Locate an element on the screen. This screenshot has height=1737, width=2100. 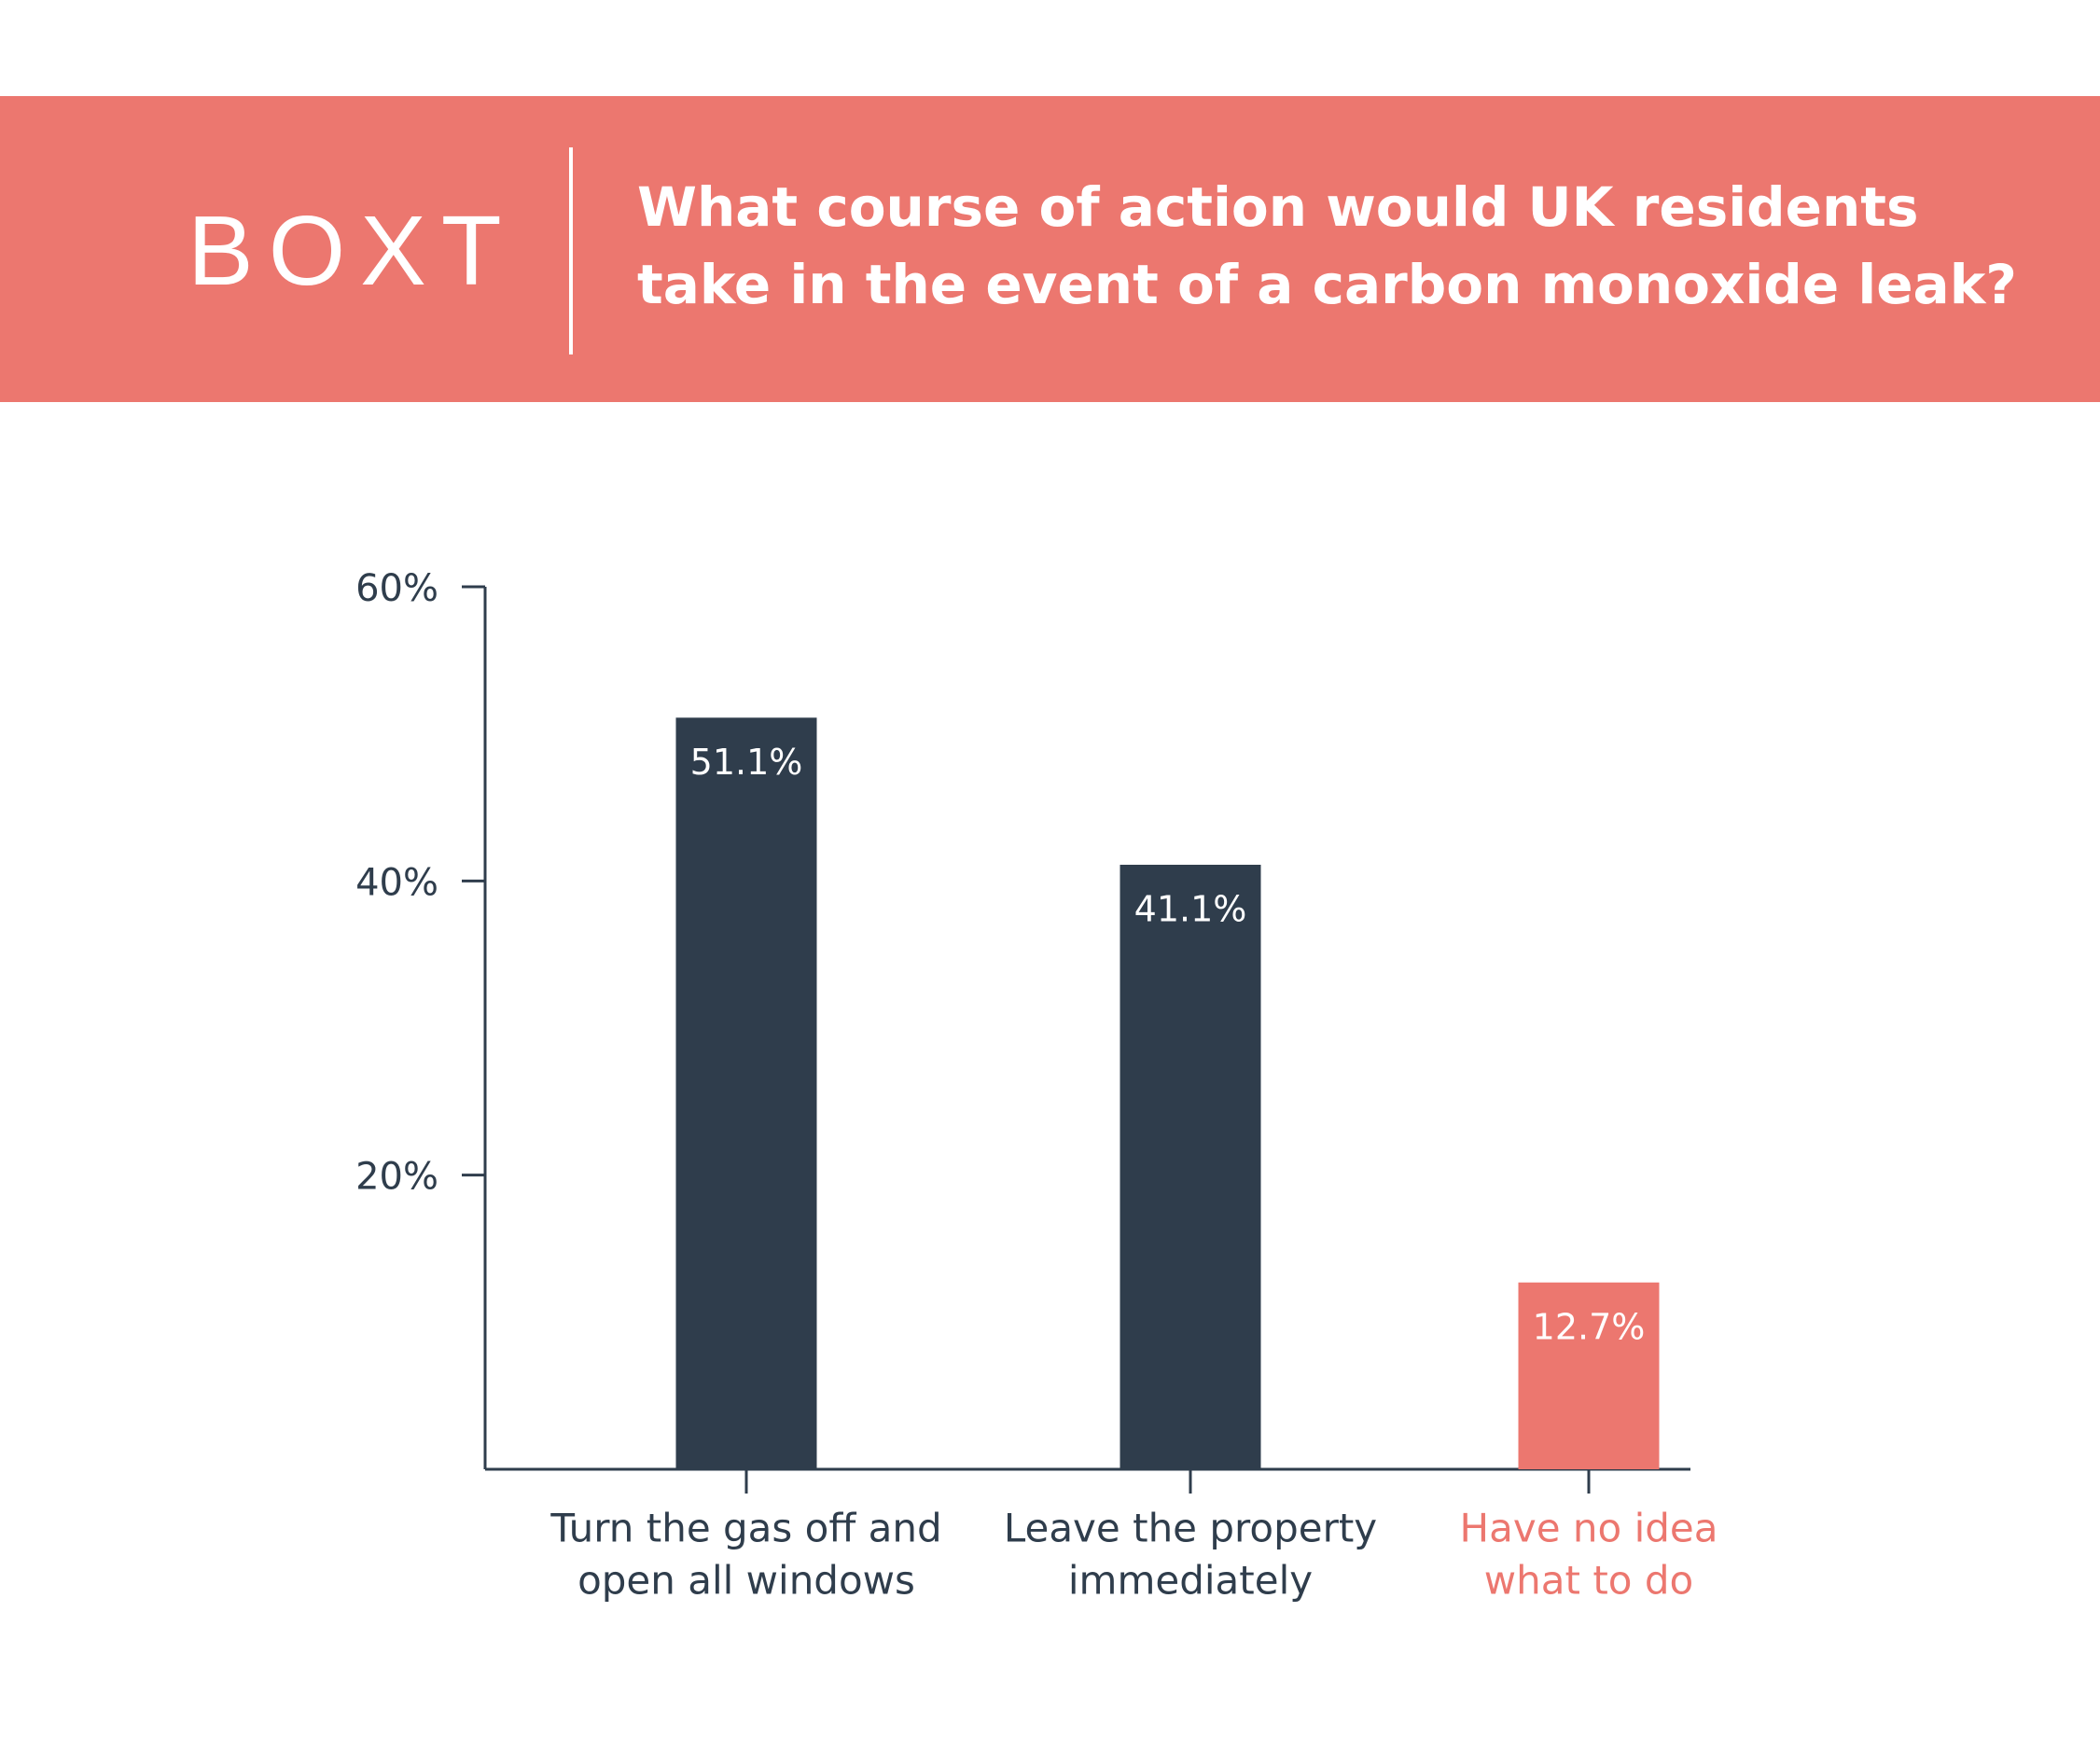
y-tick-label: 40% is located at coordinates (396, 882).